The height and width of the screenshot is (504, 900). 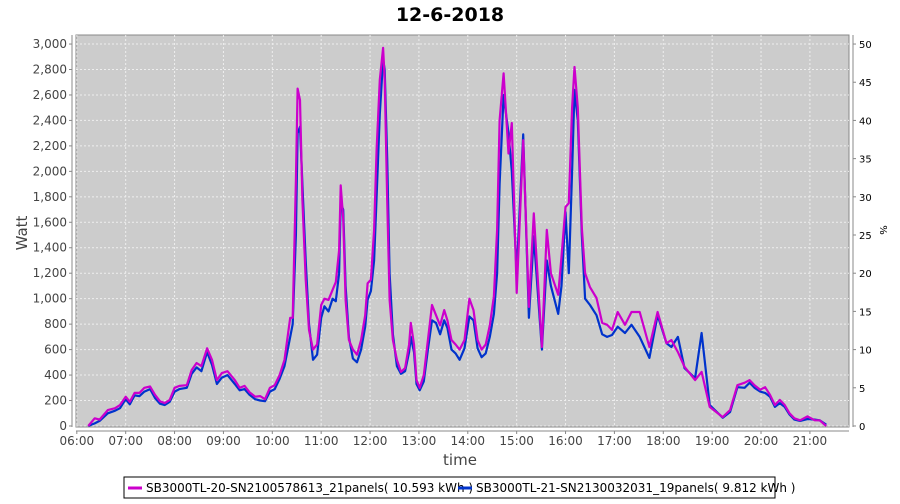 What do you see at coordinates (761, 441) in the screenshot?
I see `x-tick-label: 20:00` at bounding box center [761, 441].